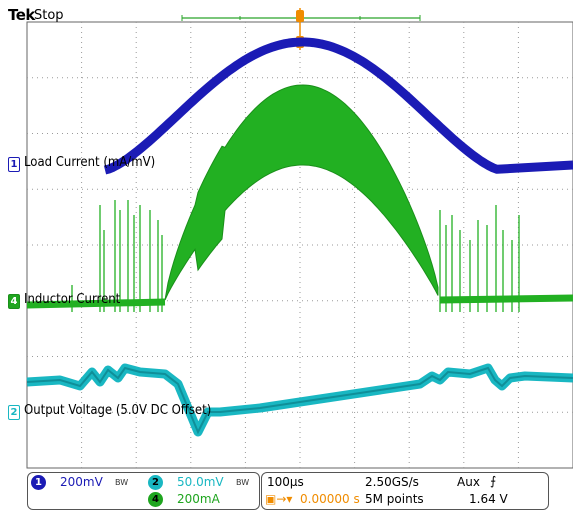 This screenshot has height=512, width=573. I want to click on ch4-scale: 200mA, so click(198, 499).